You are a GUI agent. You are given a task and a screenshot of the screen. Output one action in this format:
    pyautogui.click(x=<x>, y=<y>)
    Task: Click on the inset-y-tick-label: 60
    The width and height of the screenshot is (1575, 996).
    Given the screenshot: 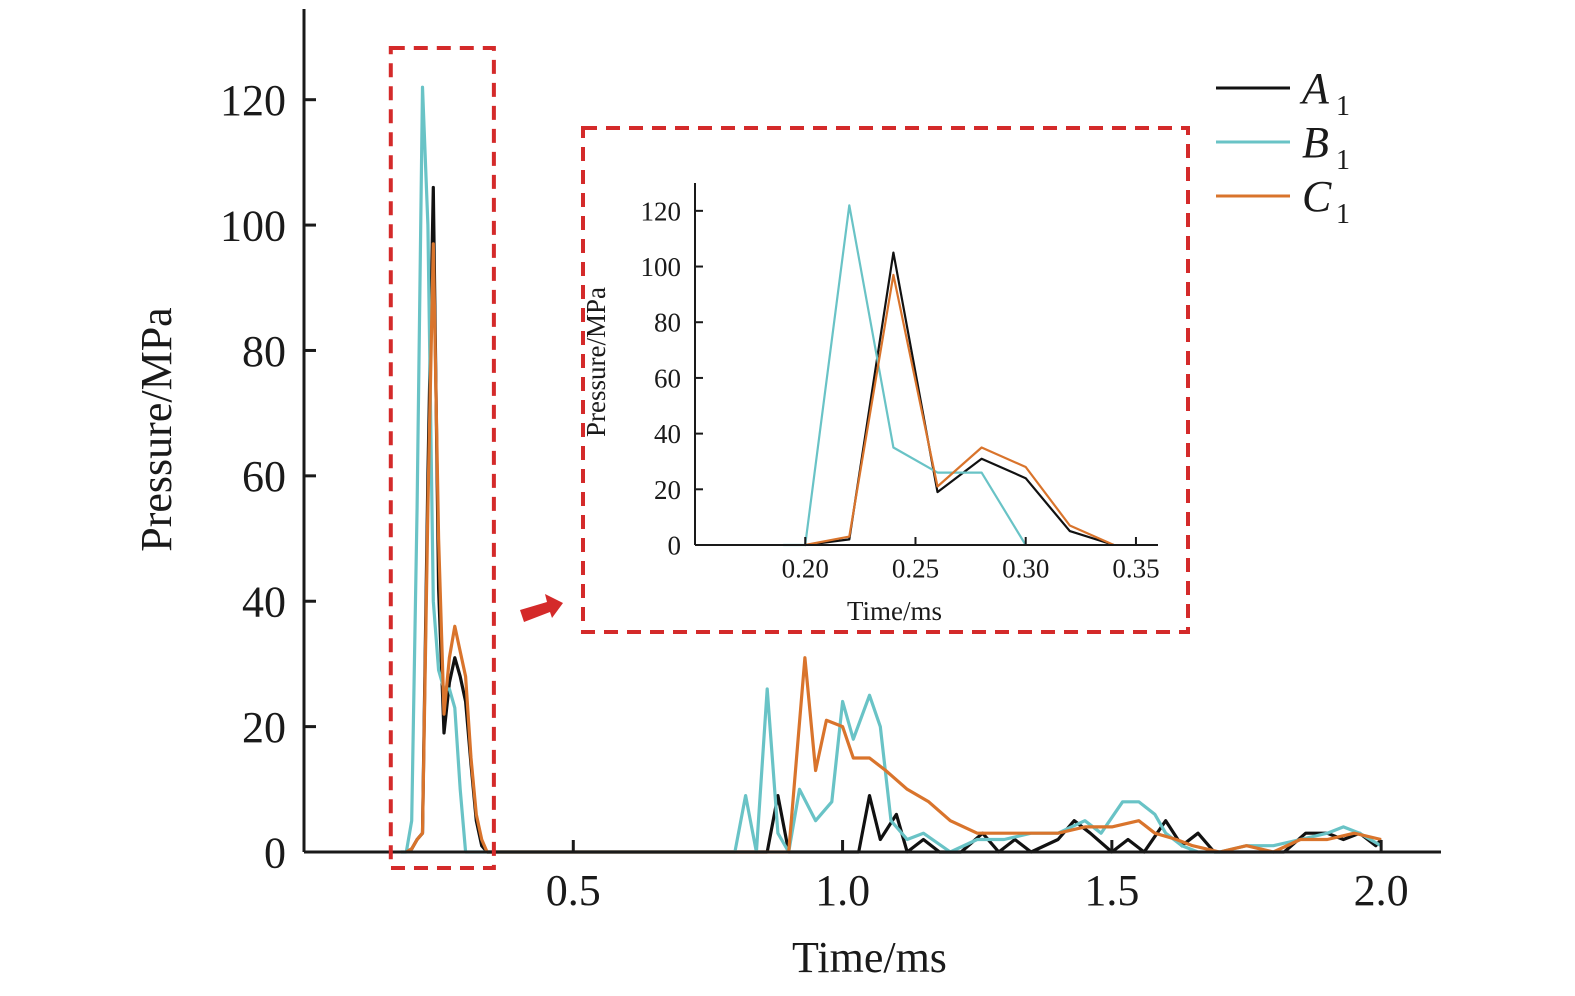 What is the action you would take?
    pyautogui.click(x=667, y=378)
    